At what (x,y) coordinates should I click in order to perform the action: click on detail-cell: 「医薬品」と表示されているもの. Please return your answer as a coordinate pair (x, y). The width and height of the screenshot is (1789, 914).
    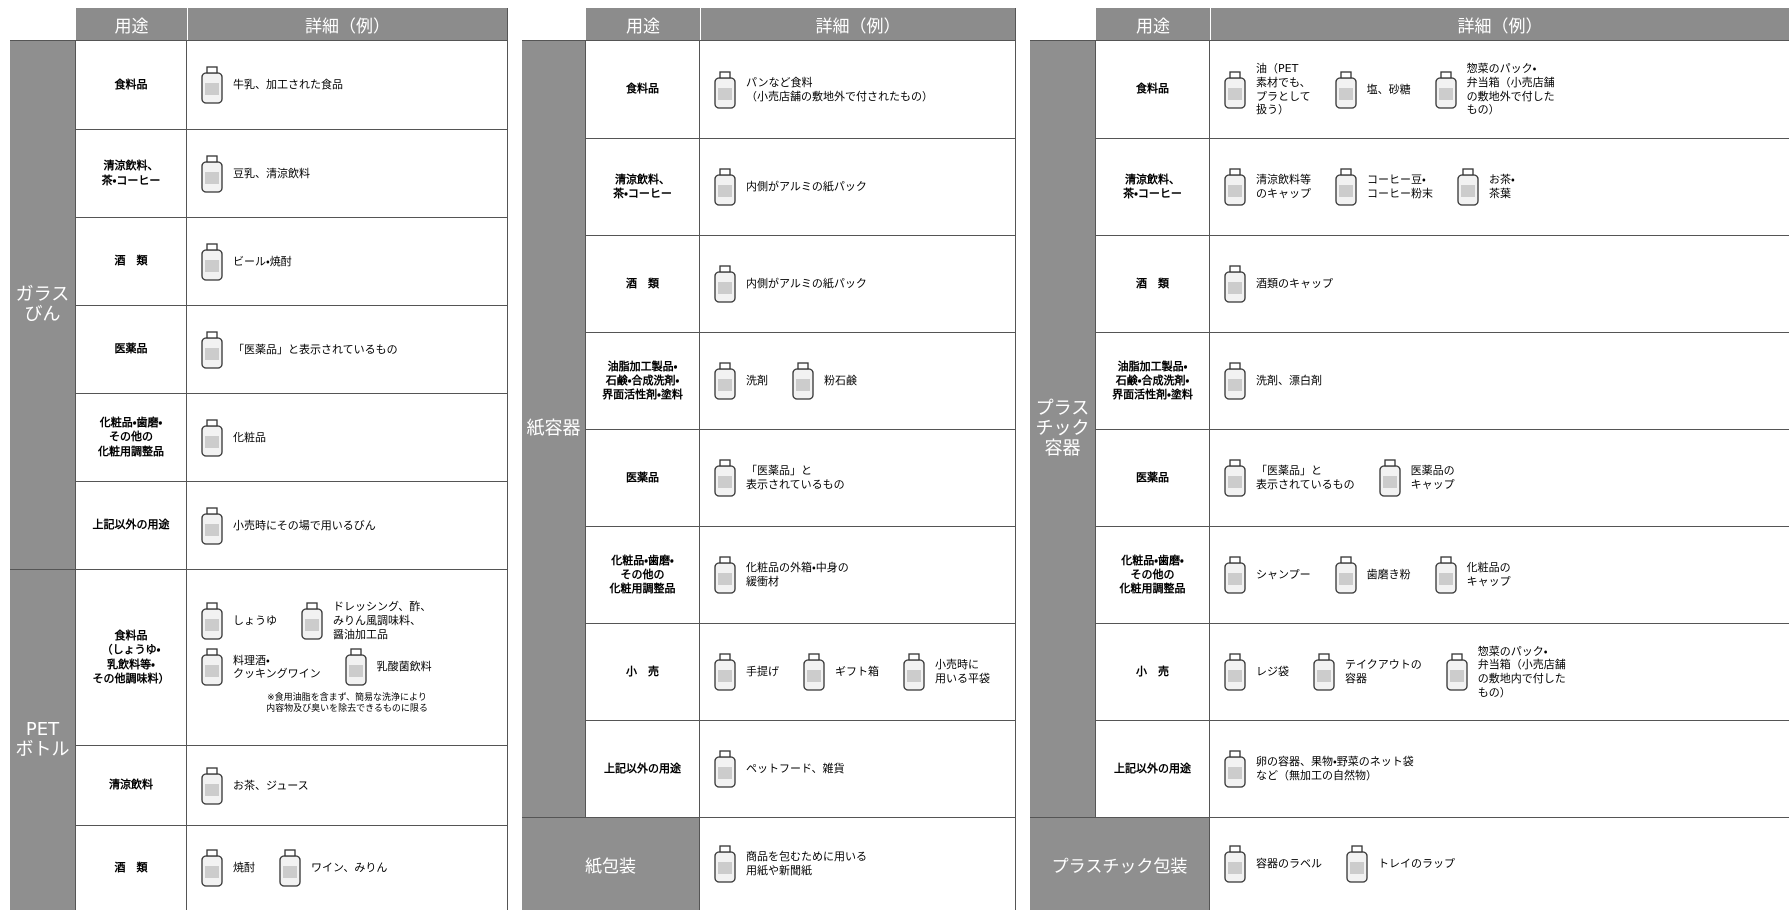
    Looking at the image, I should click on (347, 349).